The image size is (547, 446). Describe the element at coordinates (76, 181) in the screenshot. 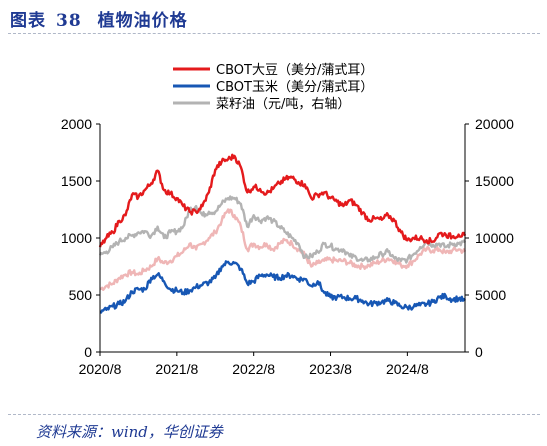

I see `y-left-tick-label: 1500` at that location.